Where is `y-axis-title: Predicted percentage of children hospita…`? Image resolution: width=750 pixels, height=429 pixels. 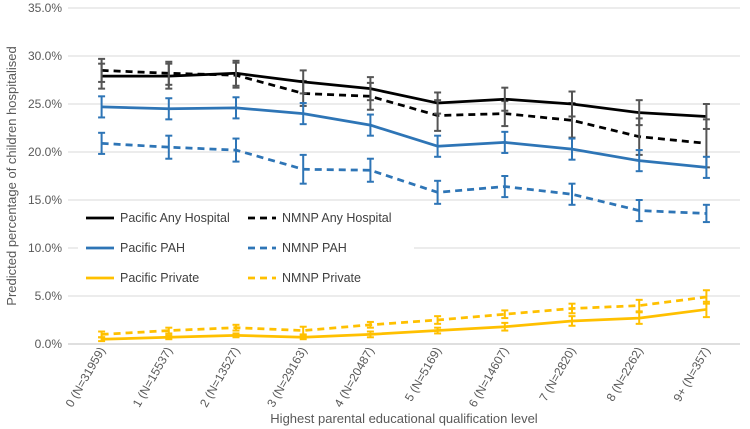
y-axis-title: Predicted percentage of children hospita… is located at coordinates (11, 175).